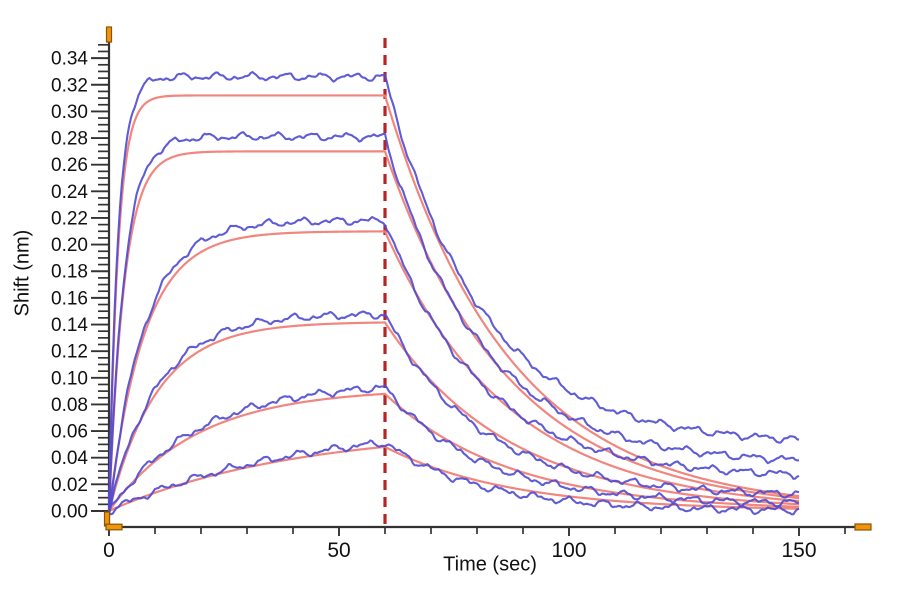 The width and height of the screenshot is (900, 600). I want to click on y-tick-label: 0.26, so click(69, 165).